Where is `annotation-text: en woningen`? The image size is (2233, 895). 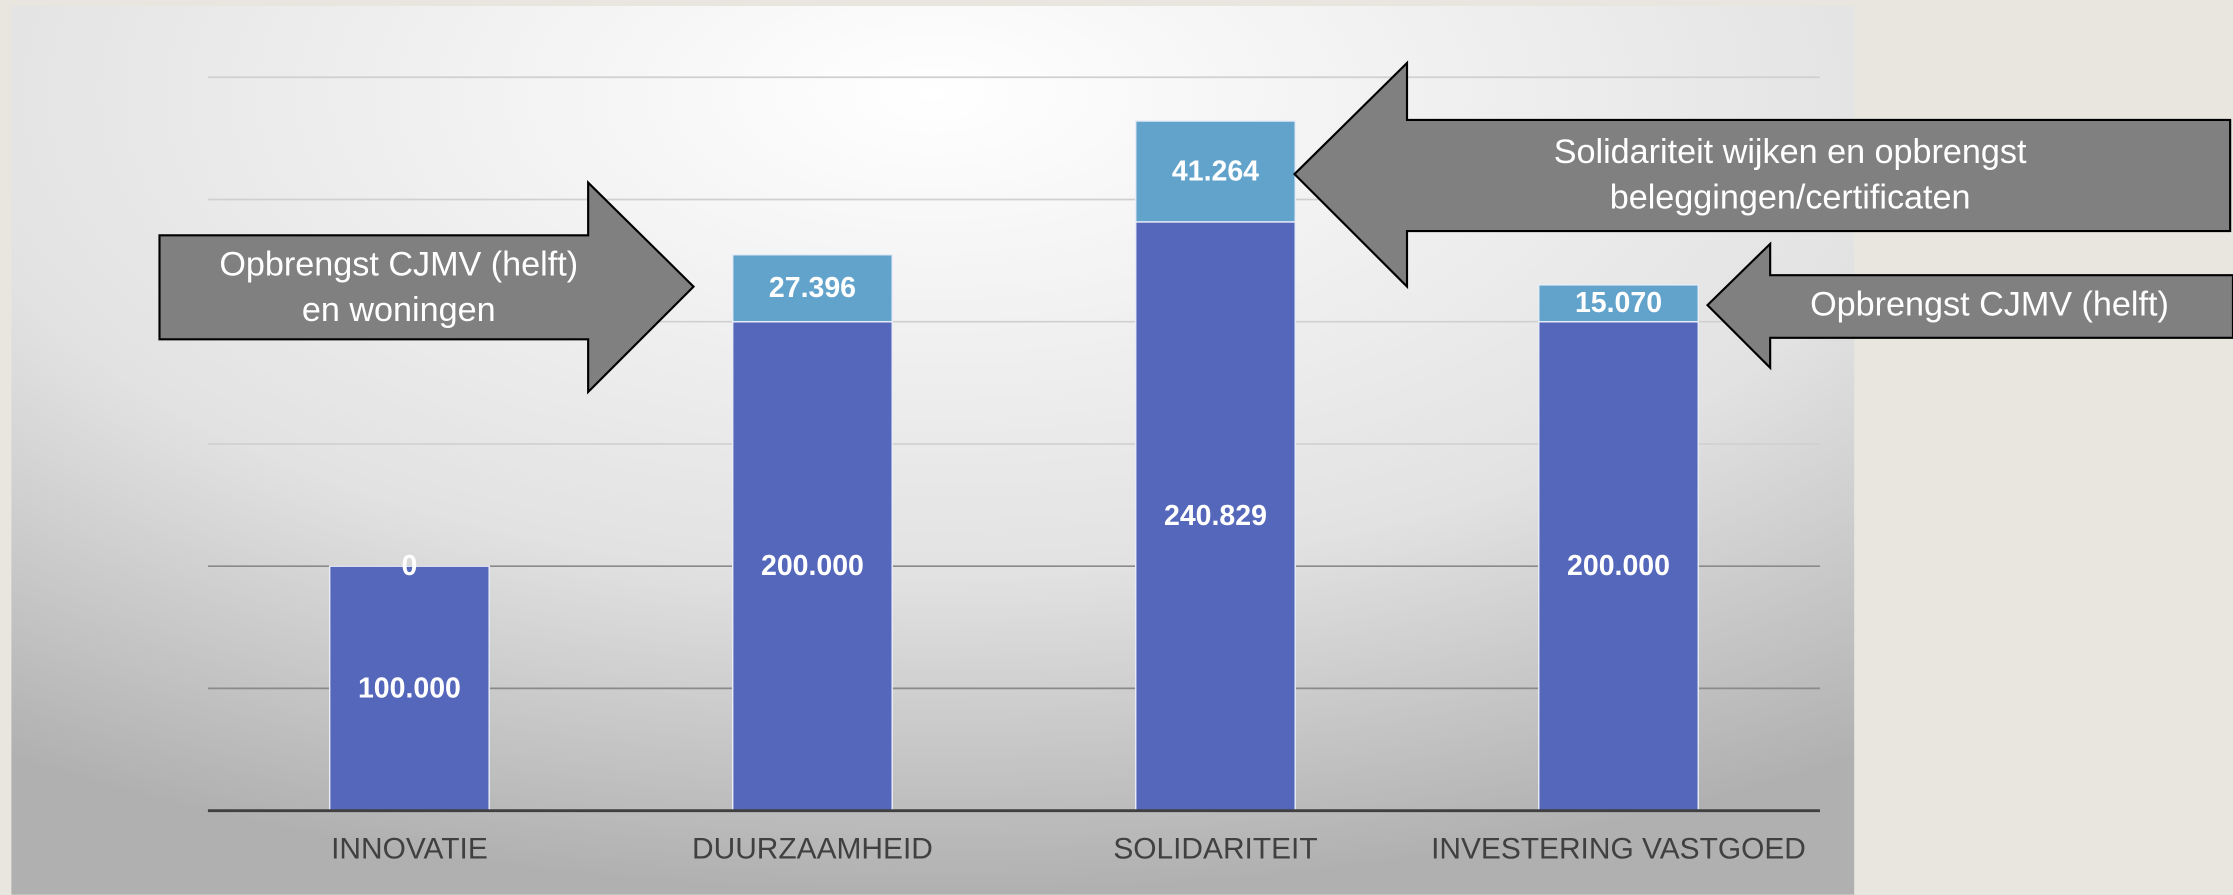 annotation-text: en woningen is located at coordinates (399, 310).